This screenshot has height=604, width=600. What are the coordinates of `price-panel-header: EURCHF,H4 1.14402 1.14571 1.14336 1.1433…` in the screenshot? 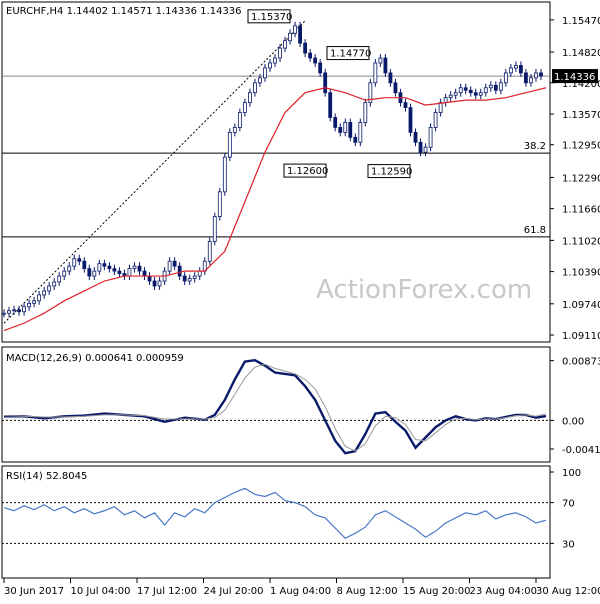 It's located at (124, 11).